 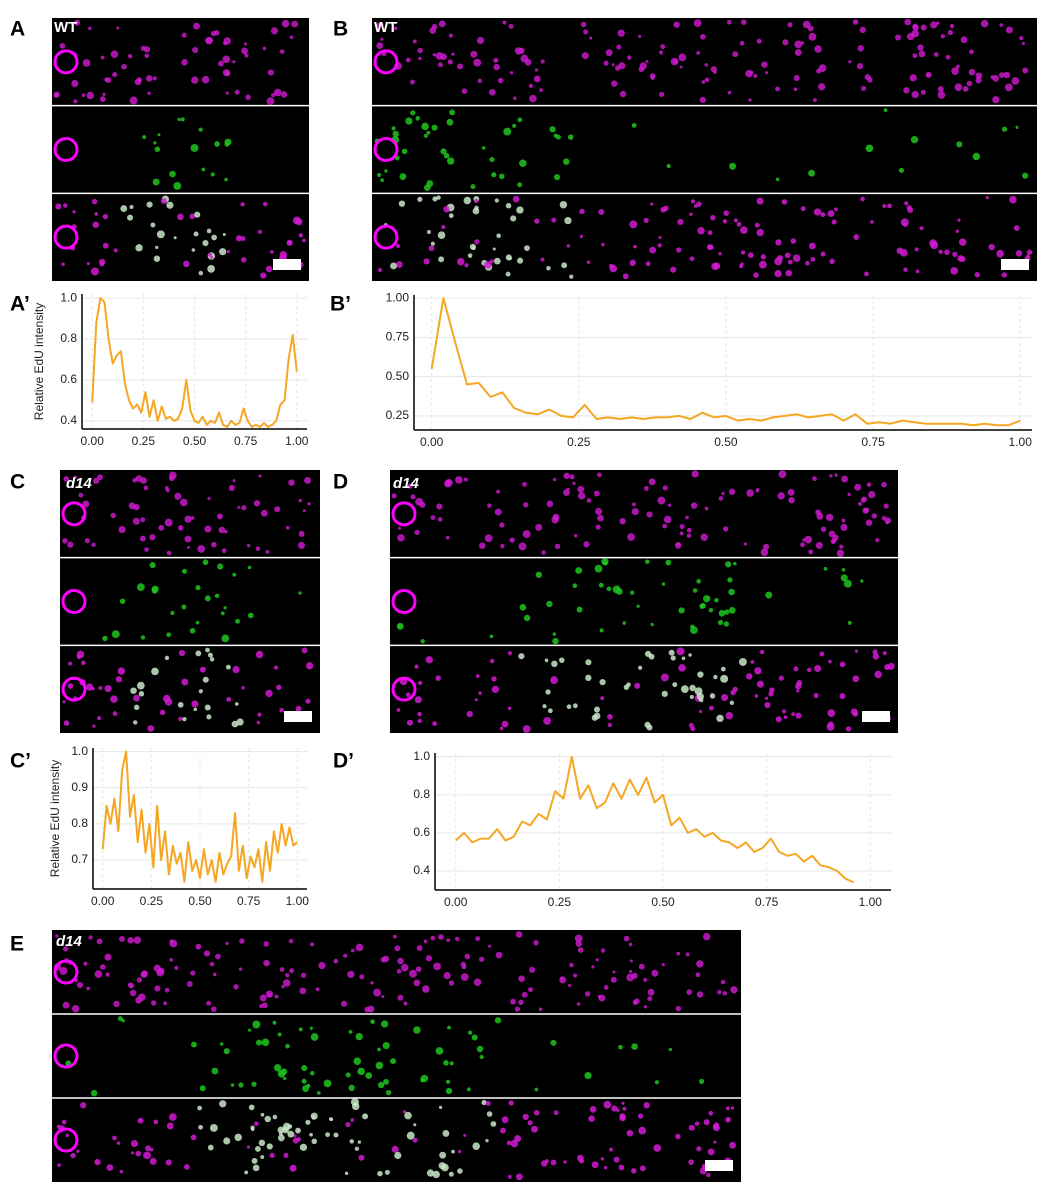 I want to click on x-tick-label: 0.00, so click(x=103, y=901).